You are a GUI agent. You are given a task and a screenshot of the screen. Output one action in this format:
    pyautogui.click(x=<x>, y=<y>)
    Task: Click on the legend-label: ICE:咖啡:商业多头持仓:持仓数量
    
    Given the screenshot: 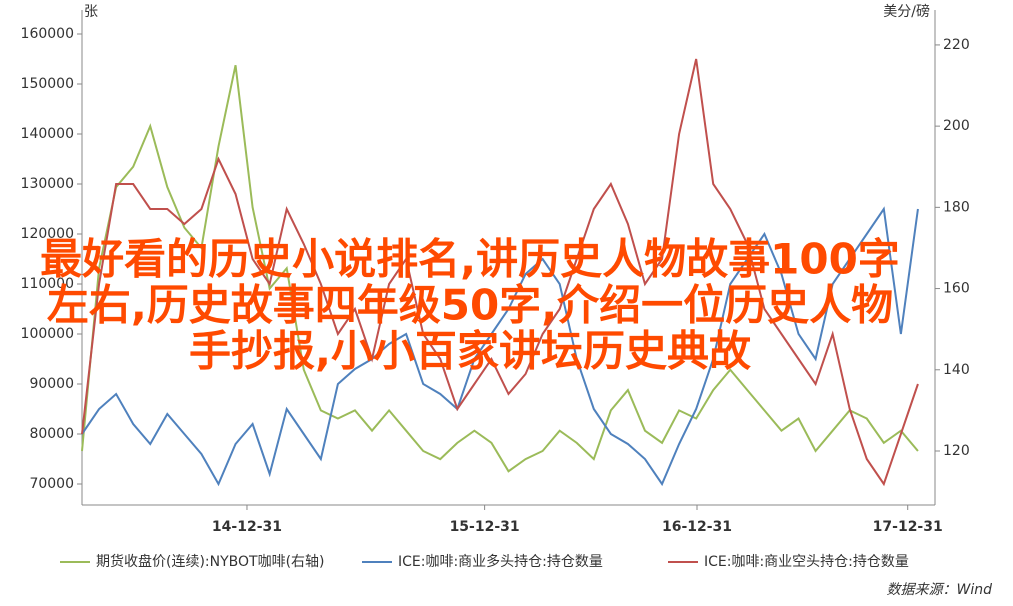 What is the action you would take?
    pyautogui.click(x=500, y=561)
    